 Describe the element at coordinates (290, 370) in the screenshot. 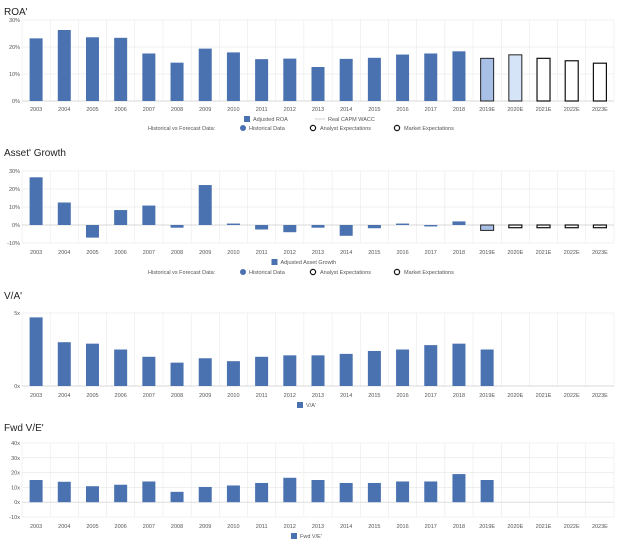

I see `bar-va-2012` at that location.